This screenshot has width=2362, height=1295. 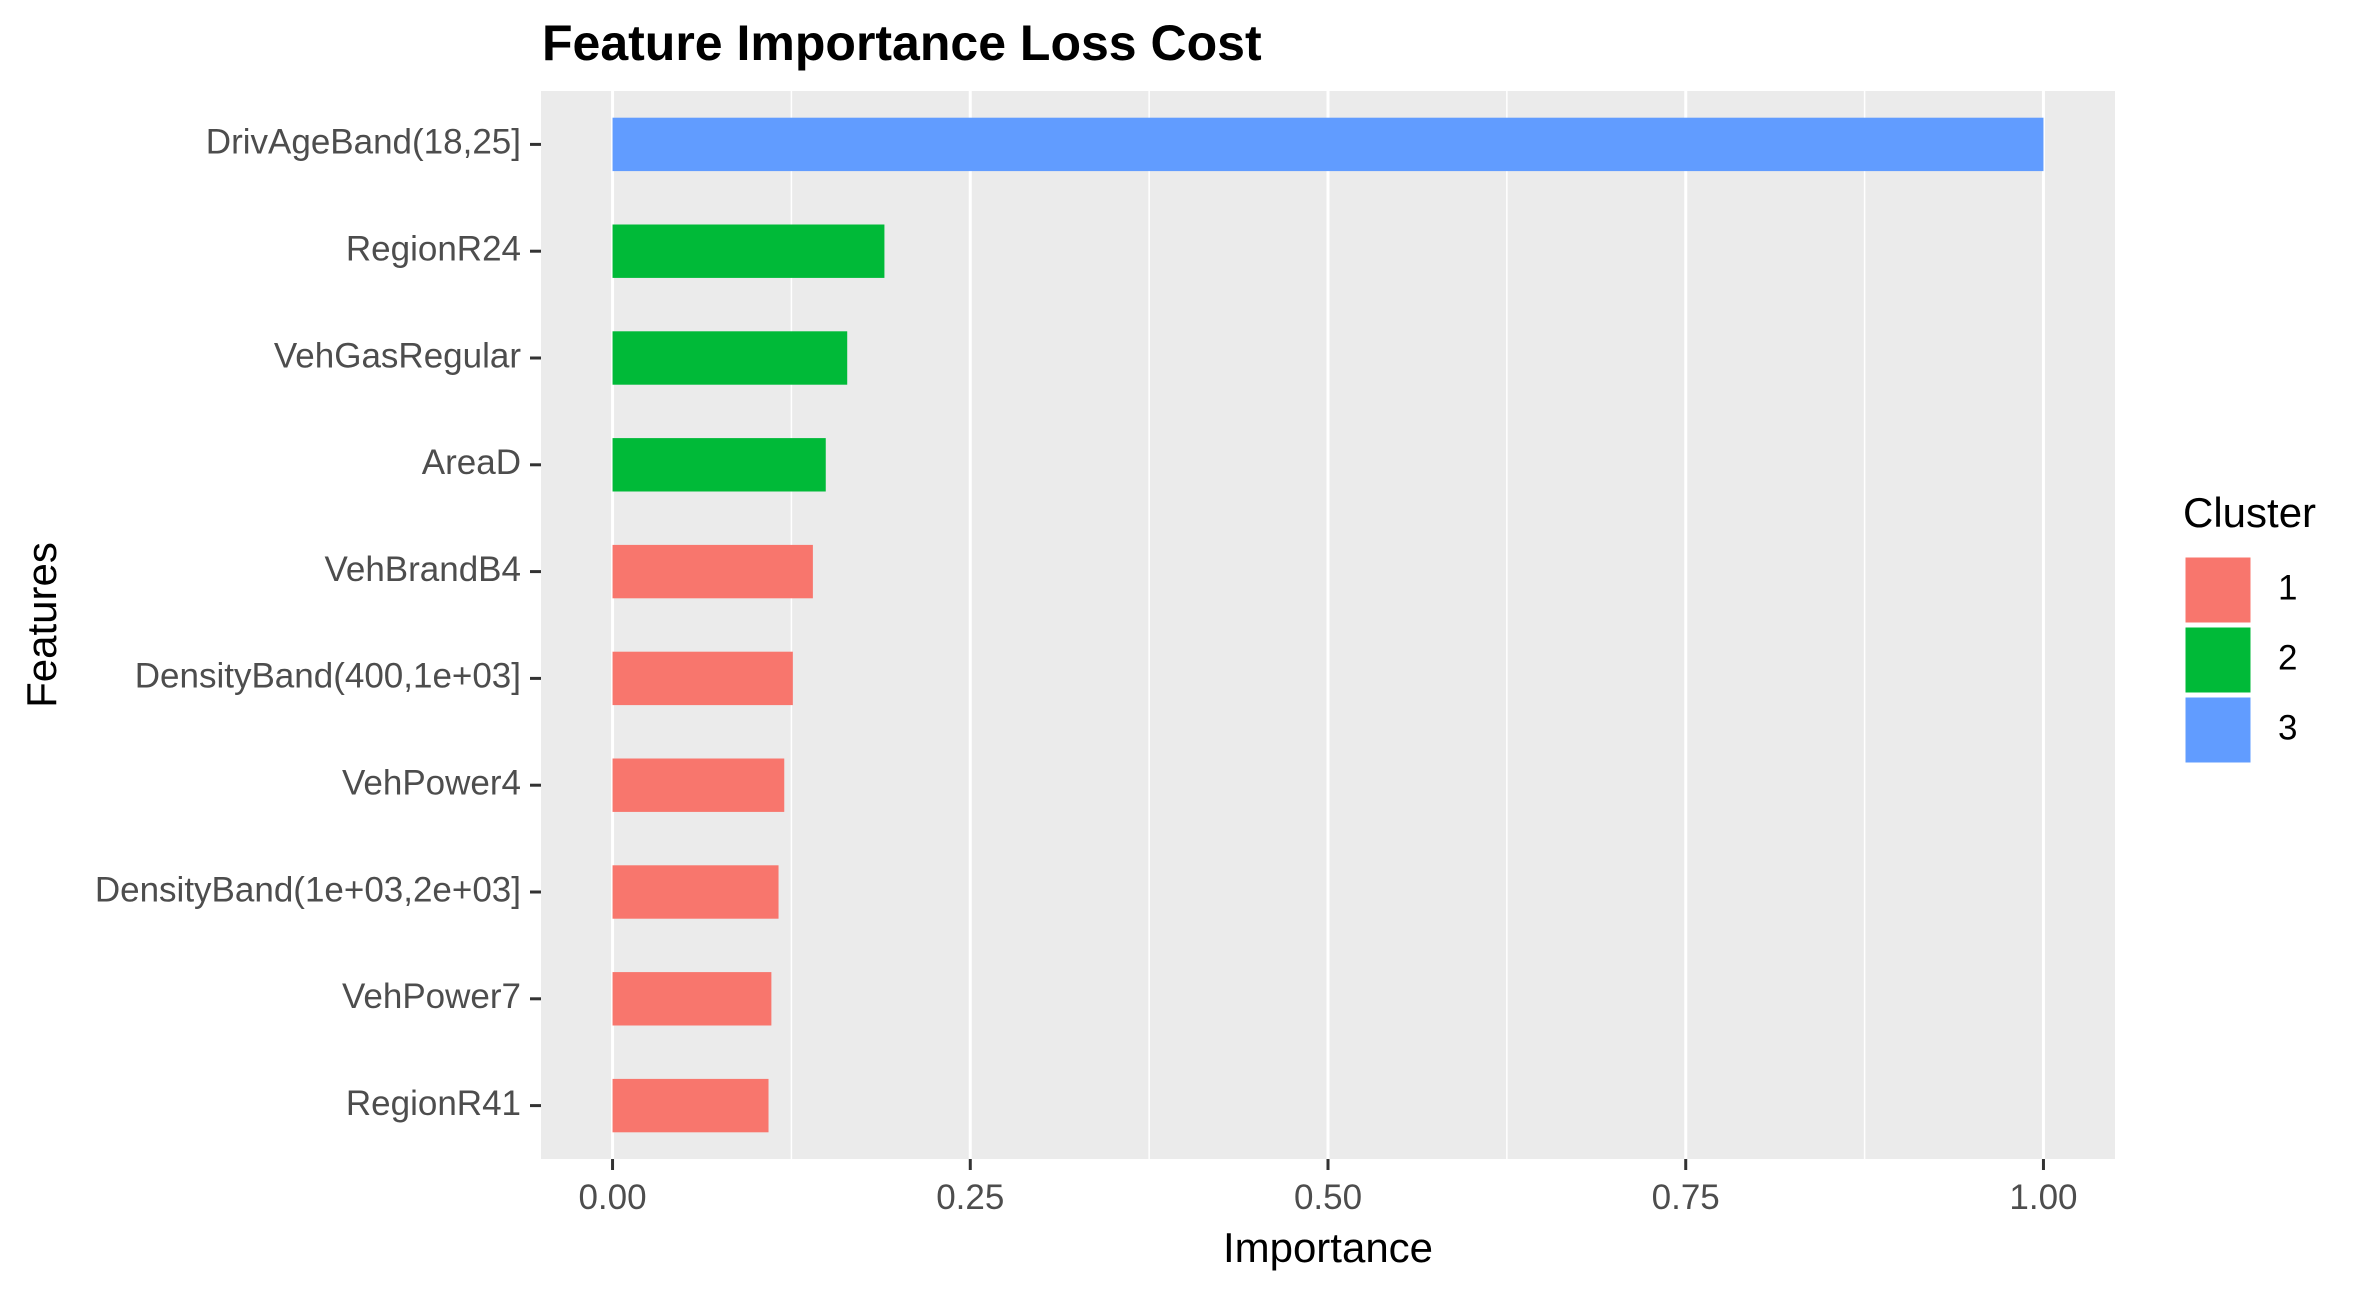 I want to click on legend-title: Cluster, so click(x=2249, y=512).